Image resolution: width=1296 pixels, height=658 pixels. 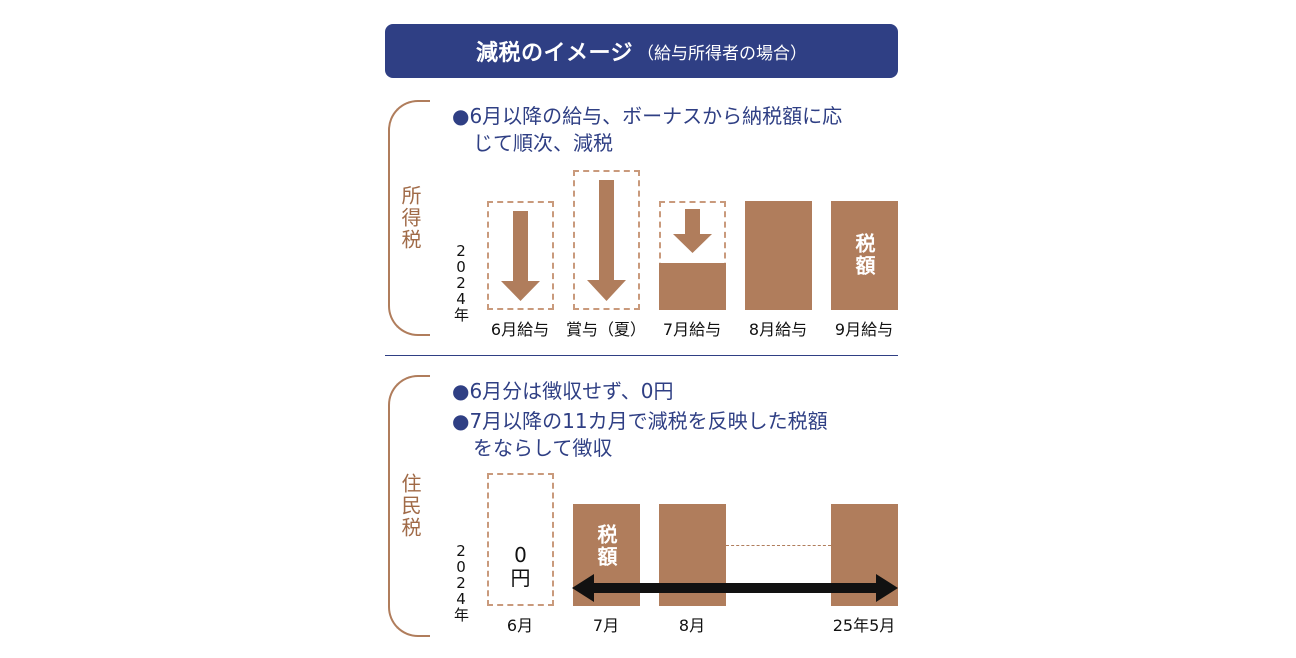 I want to click on income-tax-label: 所得税, so click(x=409, y=218).